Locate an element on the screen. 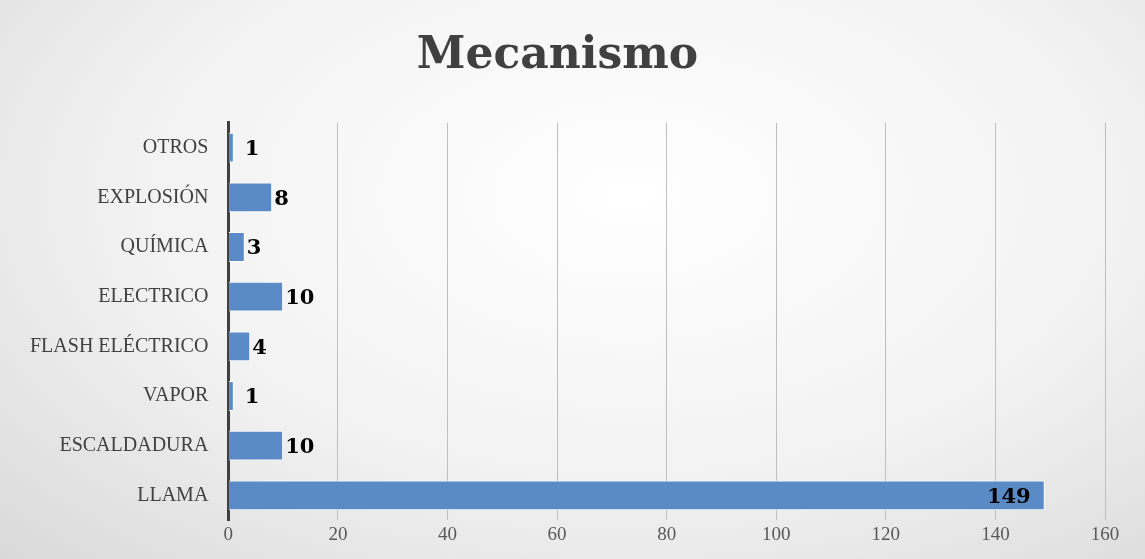 This screenshot has width=1145, height=559. data-label: 4 is located at coordinates (259, 346).